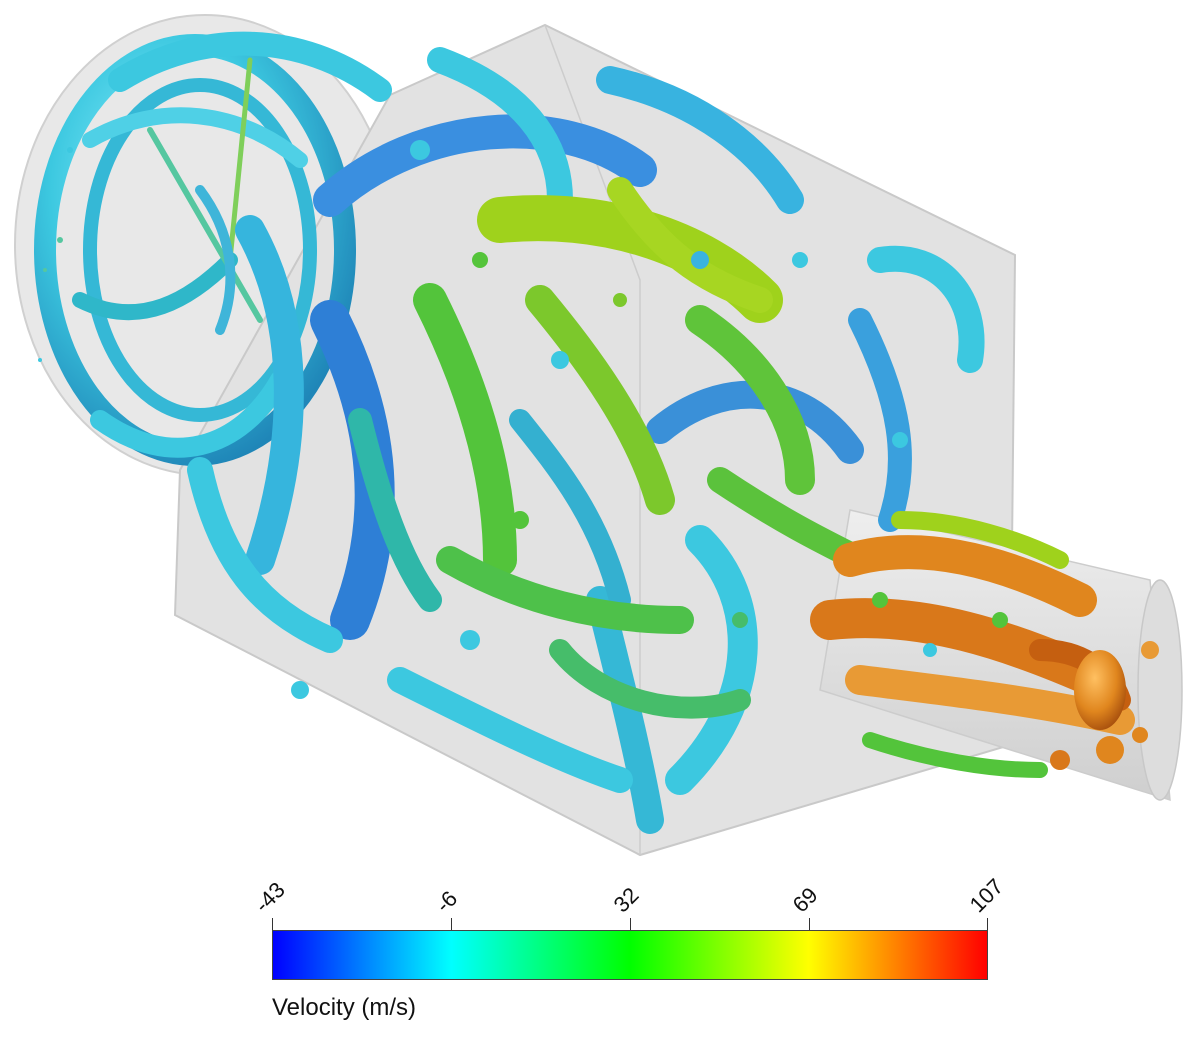 This screenshot has width=1200, height=1041. I want to click on colorbar-tick-label: -43, so click(269, 897).